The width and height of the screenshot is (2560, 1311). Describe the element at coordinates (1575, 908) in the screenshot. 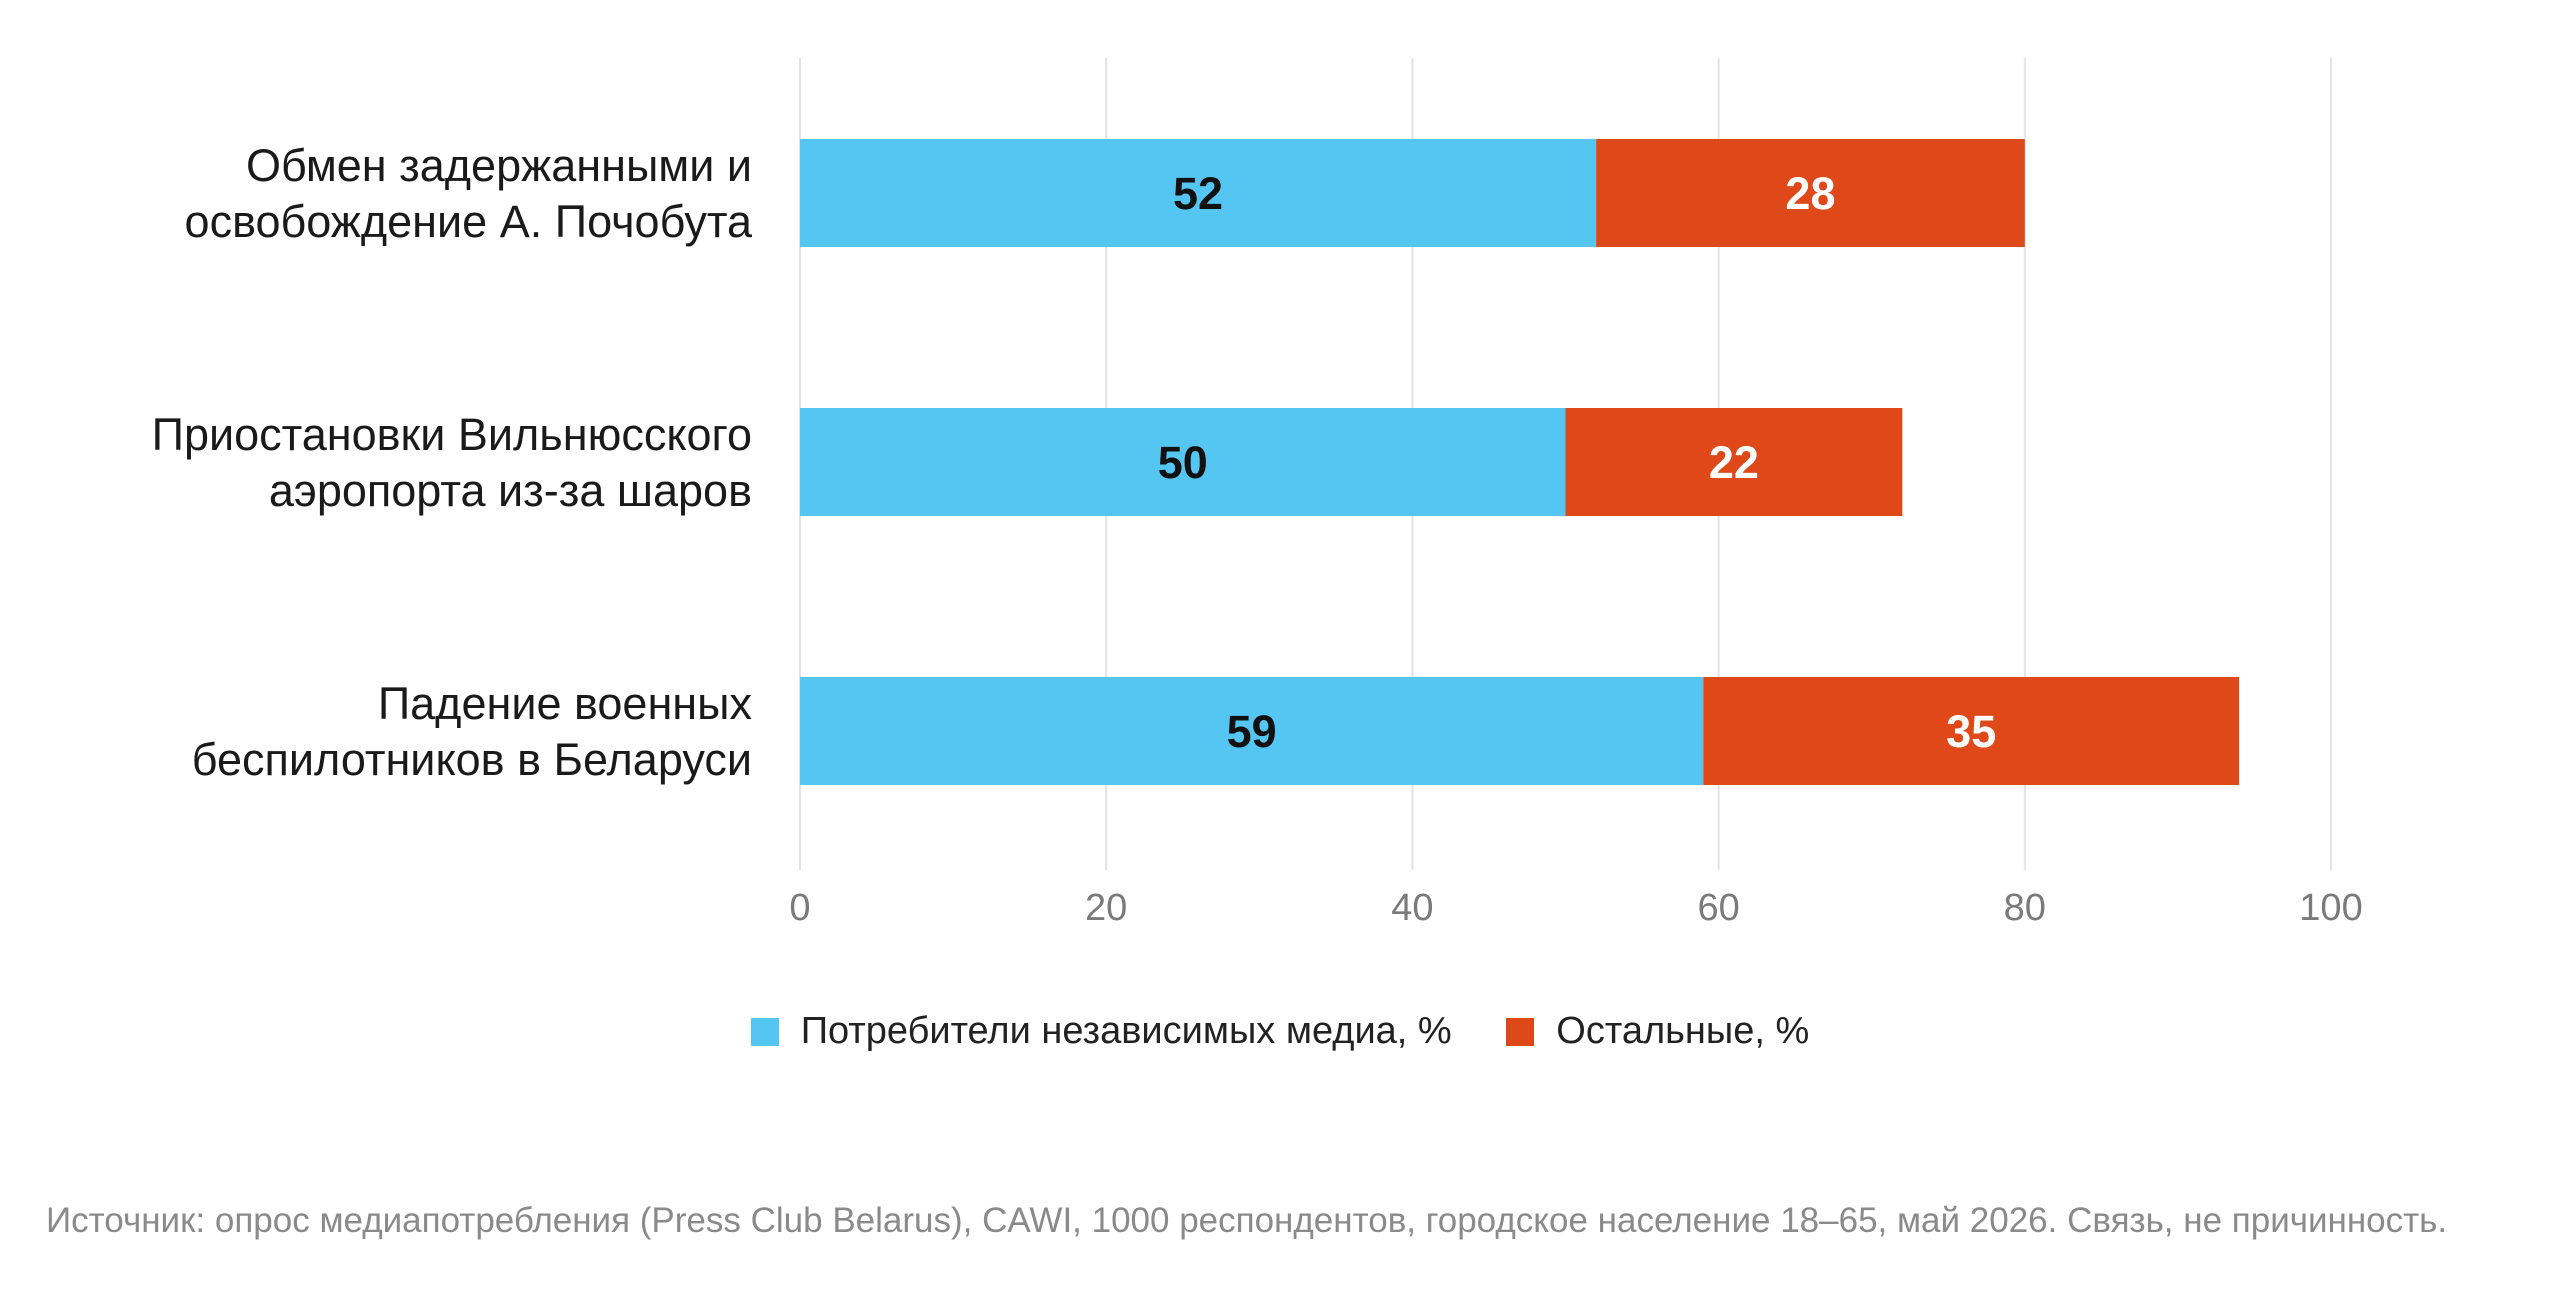

I see `x-axis-ticks: 0 20 40 60 80 100` at that location.